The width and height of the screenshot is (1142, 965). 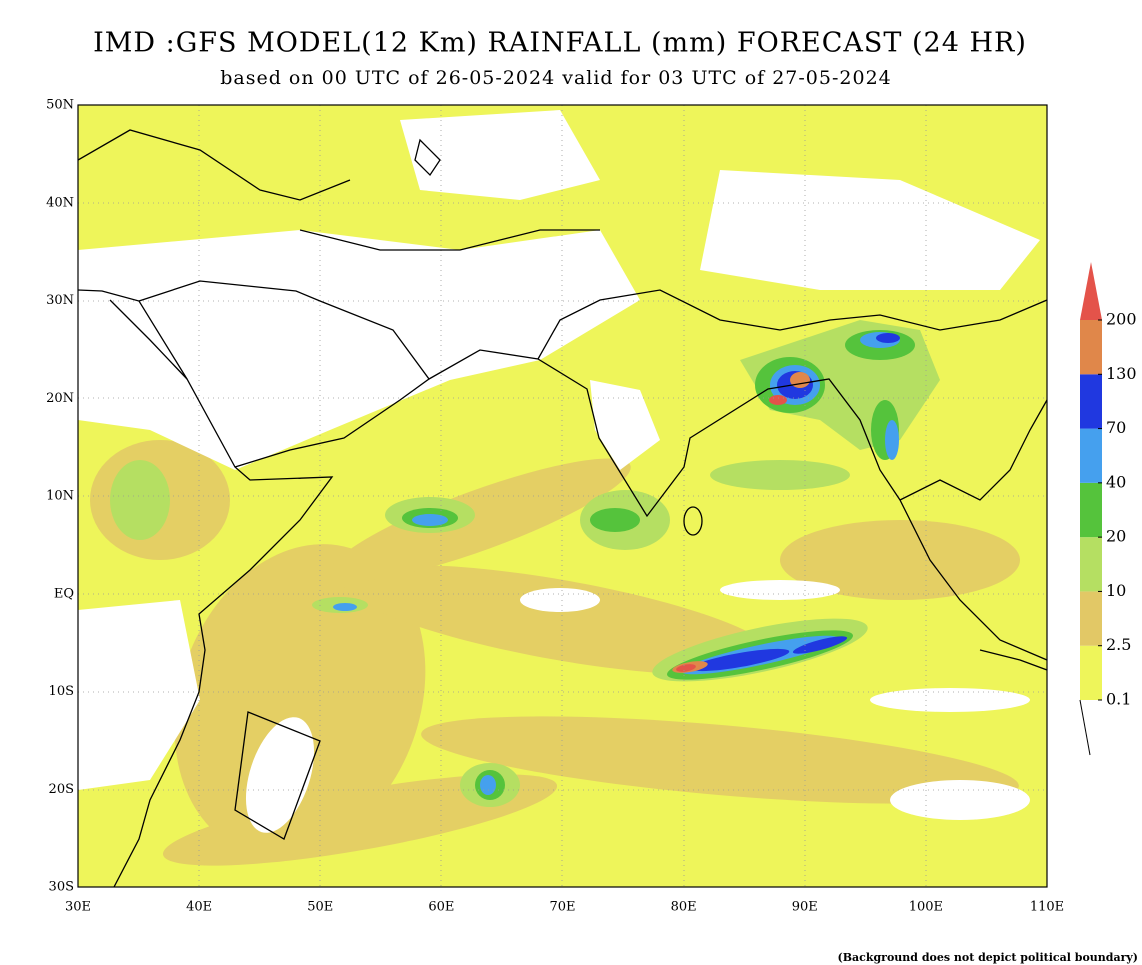 I want to click on lon-label: 110E, so click(x=1047, y=907).